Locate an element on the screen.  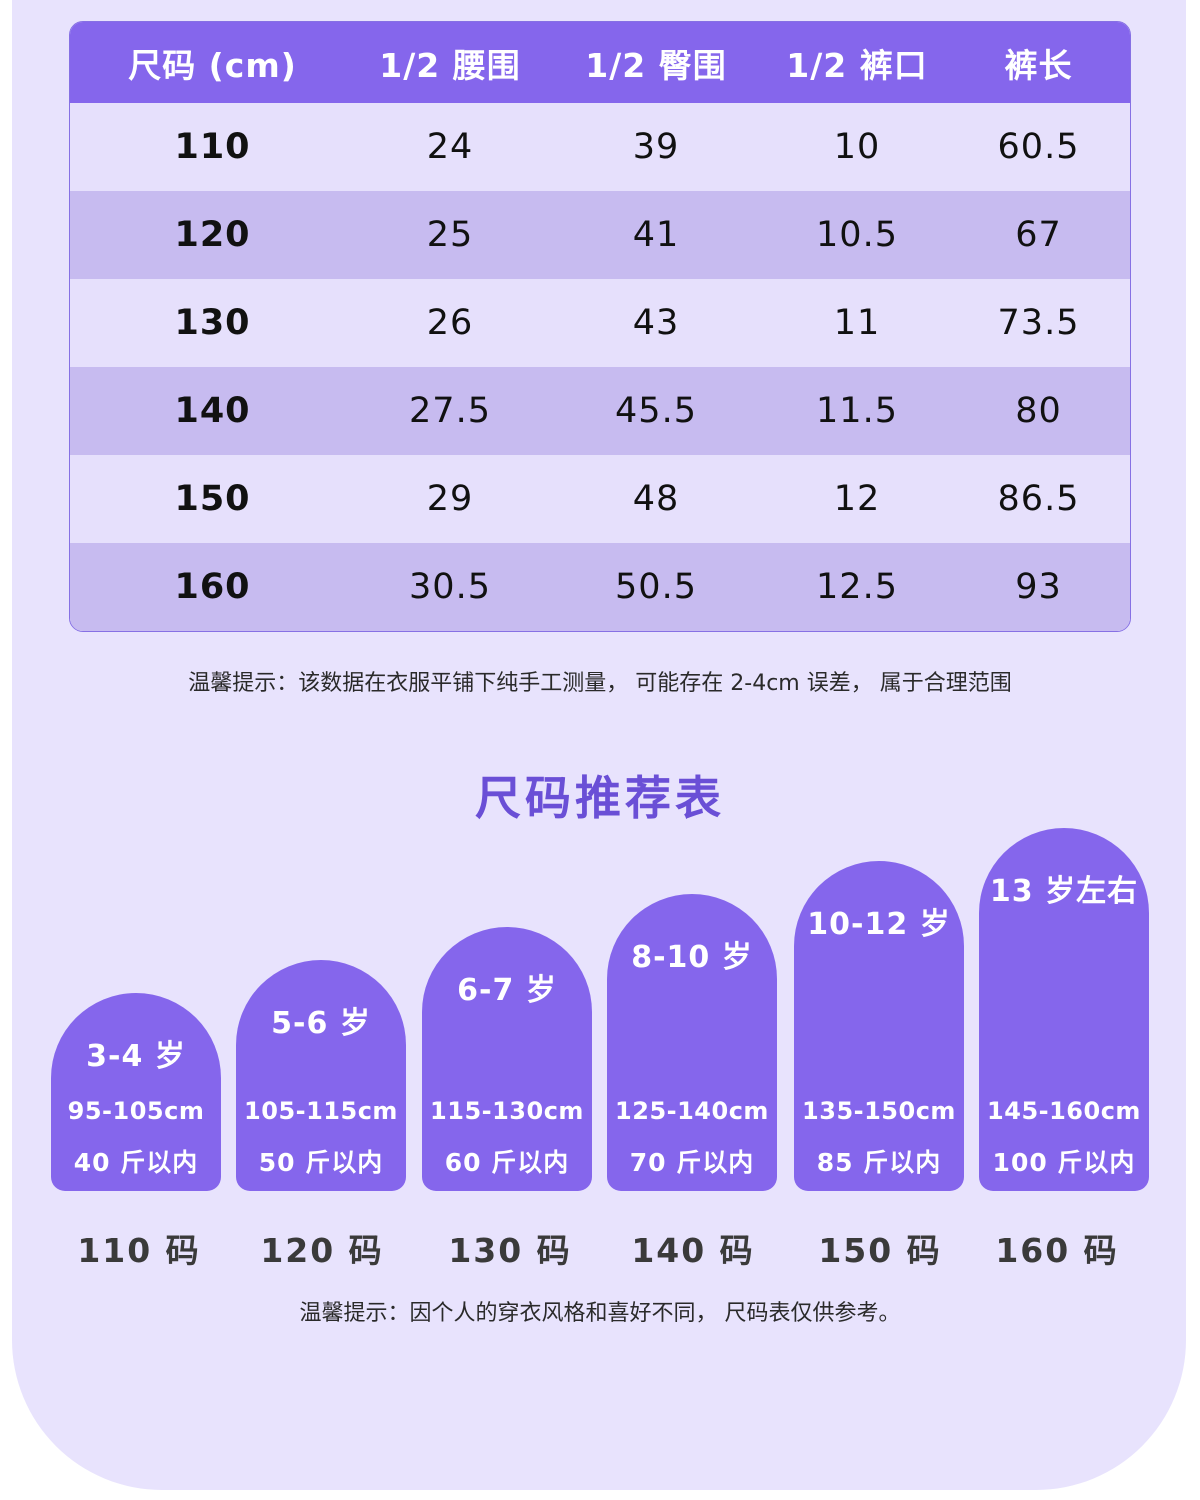
table-cell: 80 is located at coordinates (1038, 411).